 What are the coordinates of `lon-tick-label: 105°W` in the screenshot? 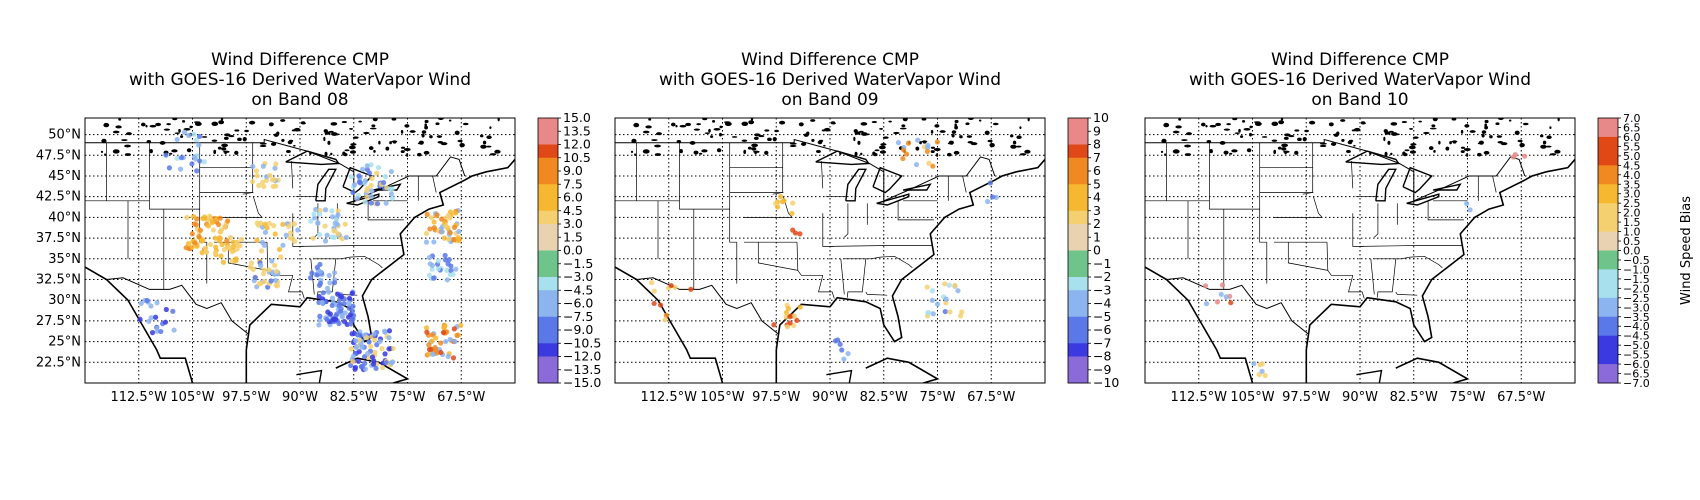 It's located at (192, 397).